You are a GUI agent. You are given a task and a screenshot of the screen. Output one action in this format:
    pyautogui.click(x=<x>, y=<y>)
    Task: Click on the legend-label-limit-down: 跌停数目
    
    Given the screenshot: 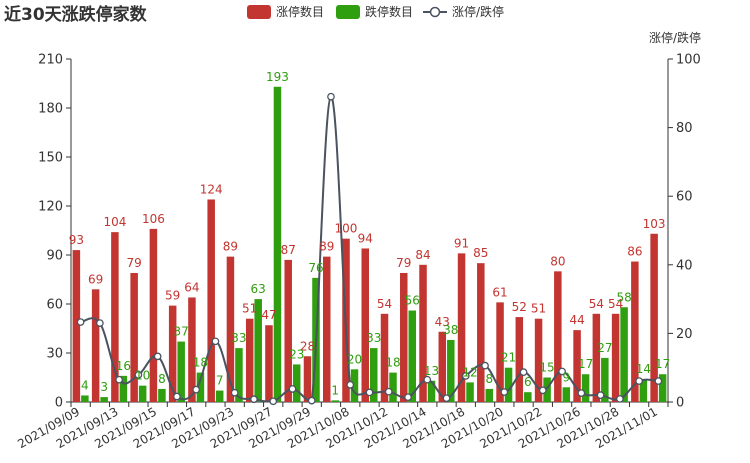 What is the action you would take?
    pyautogui.click(x=389, y=11)
    